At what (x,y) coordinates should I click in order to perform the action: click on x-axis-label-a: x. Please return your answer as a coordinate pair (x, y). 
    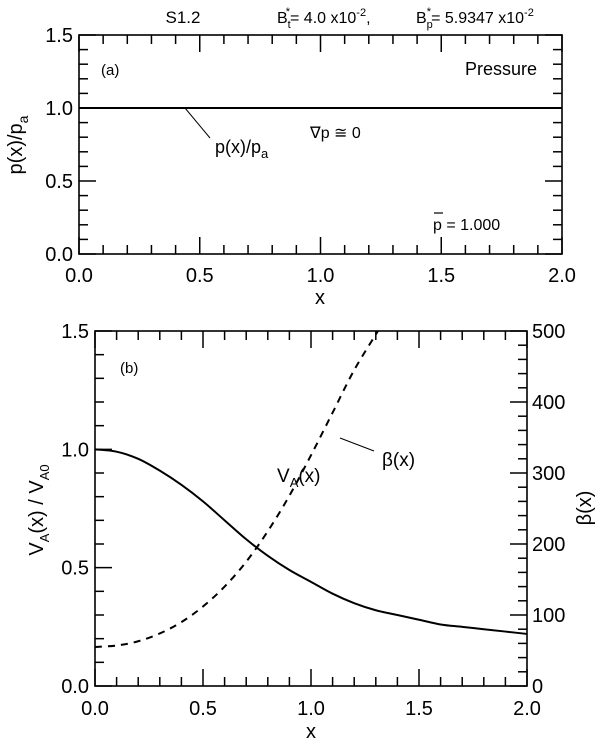
    Looking at the image, I should click on (320, 298).